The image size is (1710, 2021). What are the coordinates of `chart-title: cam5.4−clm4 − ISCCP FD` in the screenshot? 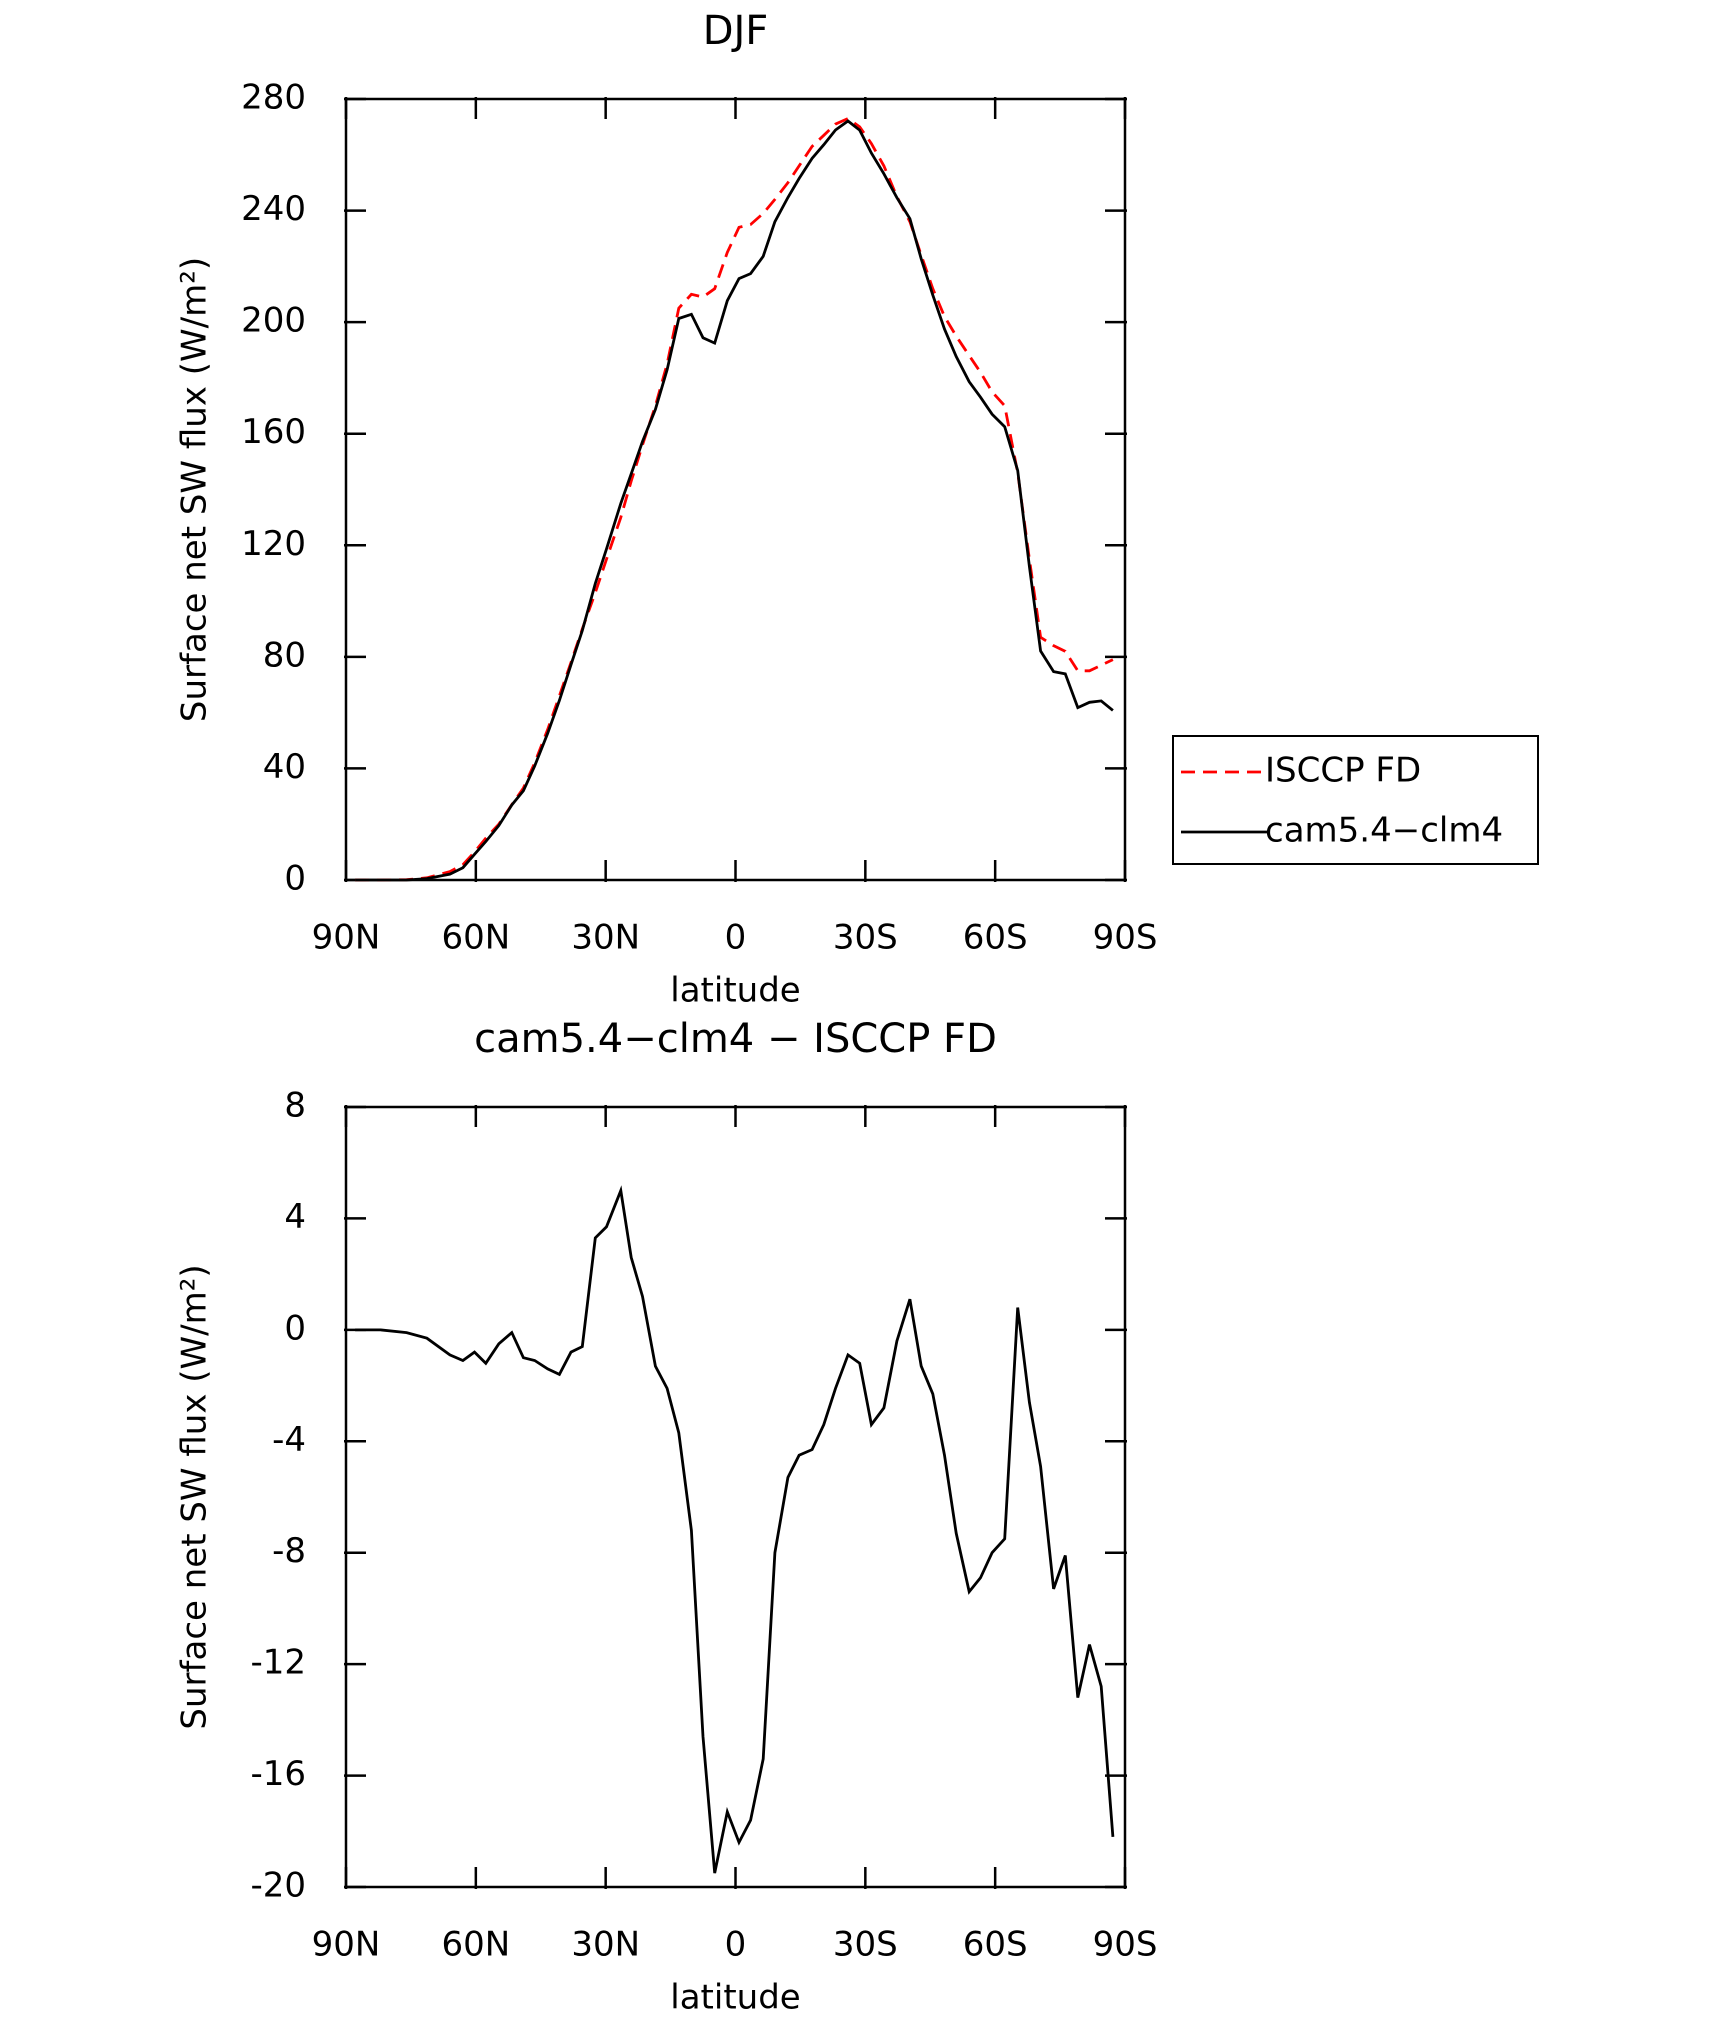 It's located at (735, 1039).